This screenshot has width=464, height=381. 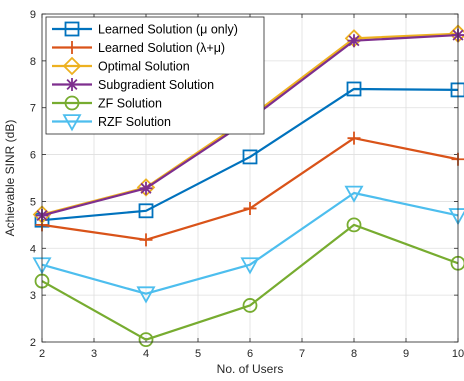 I want to click on x-tick-label: 10, so click(x=458, y=354).